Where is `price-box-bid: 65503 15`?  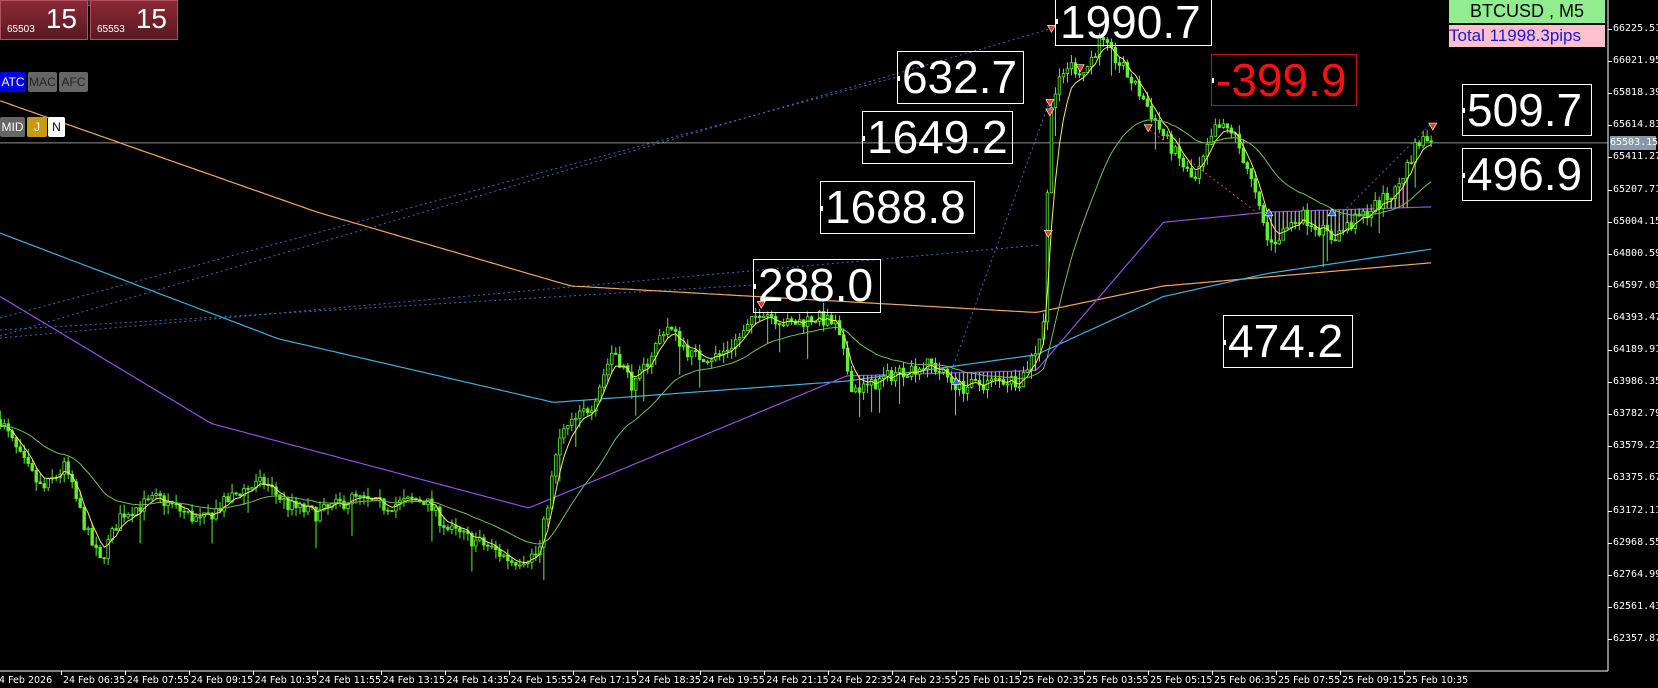
price-box-bid: 65503 15 is located at coordinates (44, 20).